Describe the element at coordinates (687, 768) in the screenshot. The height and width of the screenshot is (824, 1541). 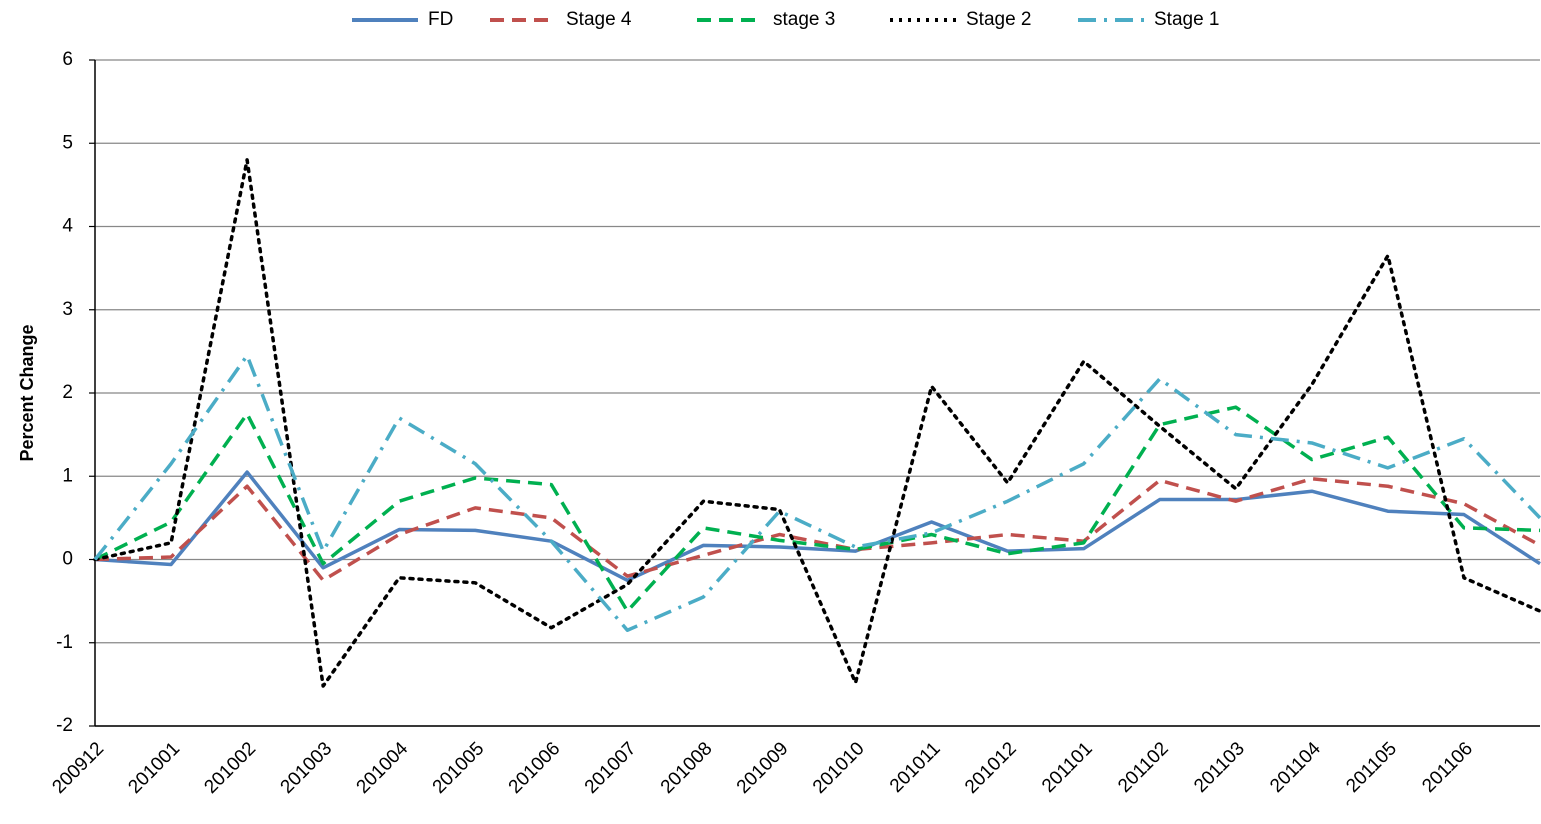
I see `x-tick-label: 201008` at that location.